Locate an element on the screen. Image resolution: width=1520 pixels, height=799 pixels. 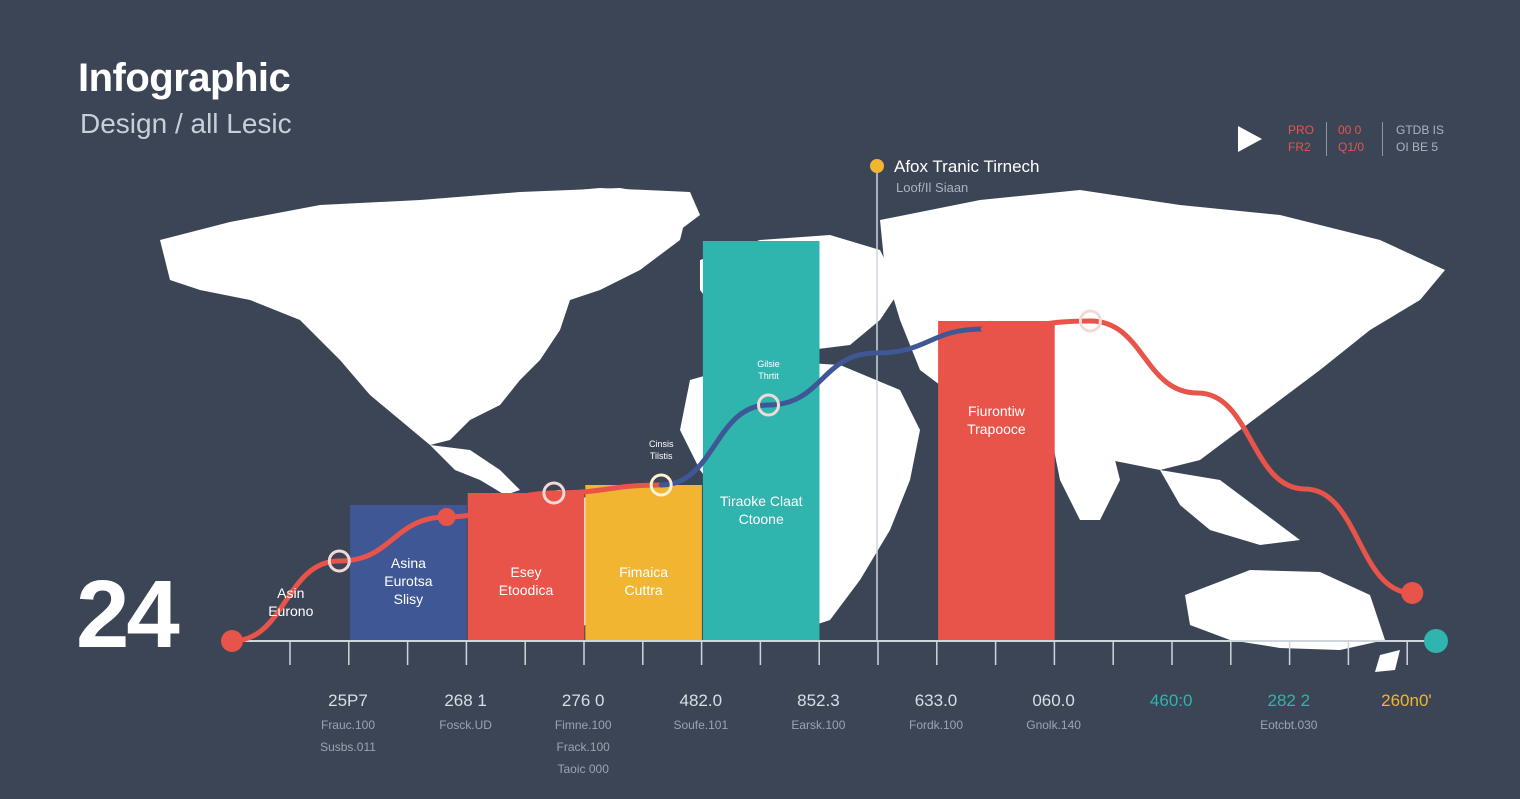
map-north-america is located at coordinates (425, 316).